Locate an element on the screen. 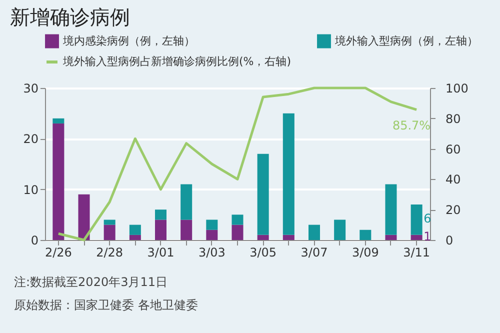 Image resolution: width=500 pixels, height=333 pixels. y-tick-label: 10 is located at coordinates (30, 189).